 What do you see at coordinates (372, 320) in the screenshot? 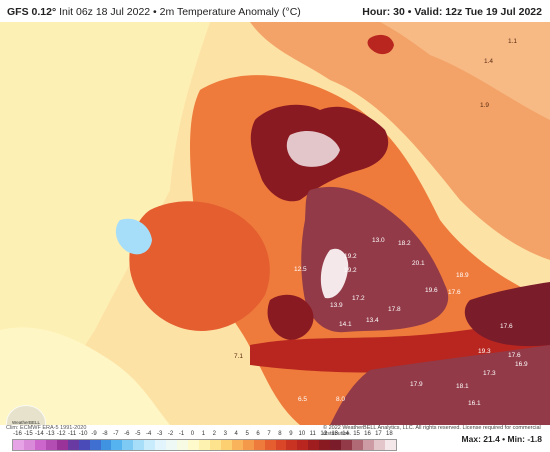
I see `anomaly-label: 13.4` at bounding box center [372, 320].